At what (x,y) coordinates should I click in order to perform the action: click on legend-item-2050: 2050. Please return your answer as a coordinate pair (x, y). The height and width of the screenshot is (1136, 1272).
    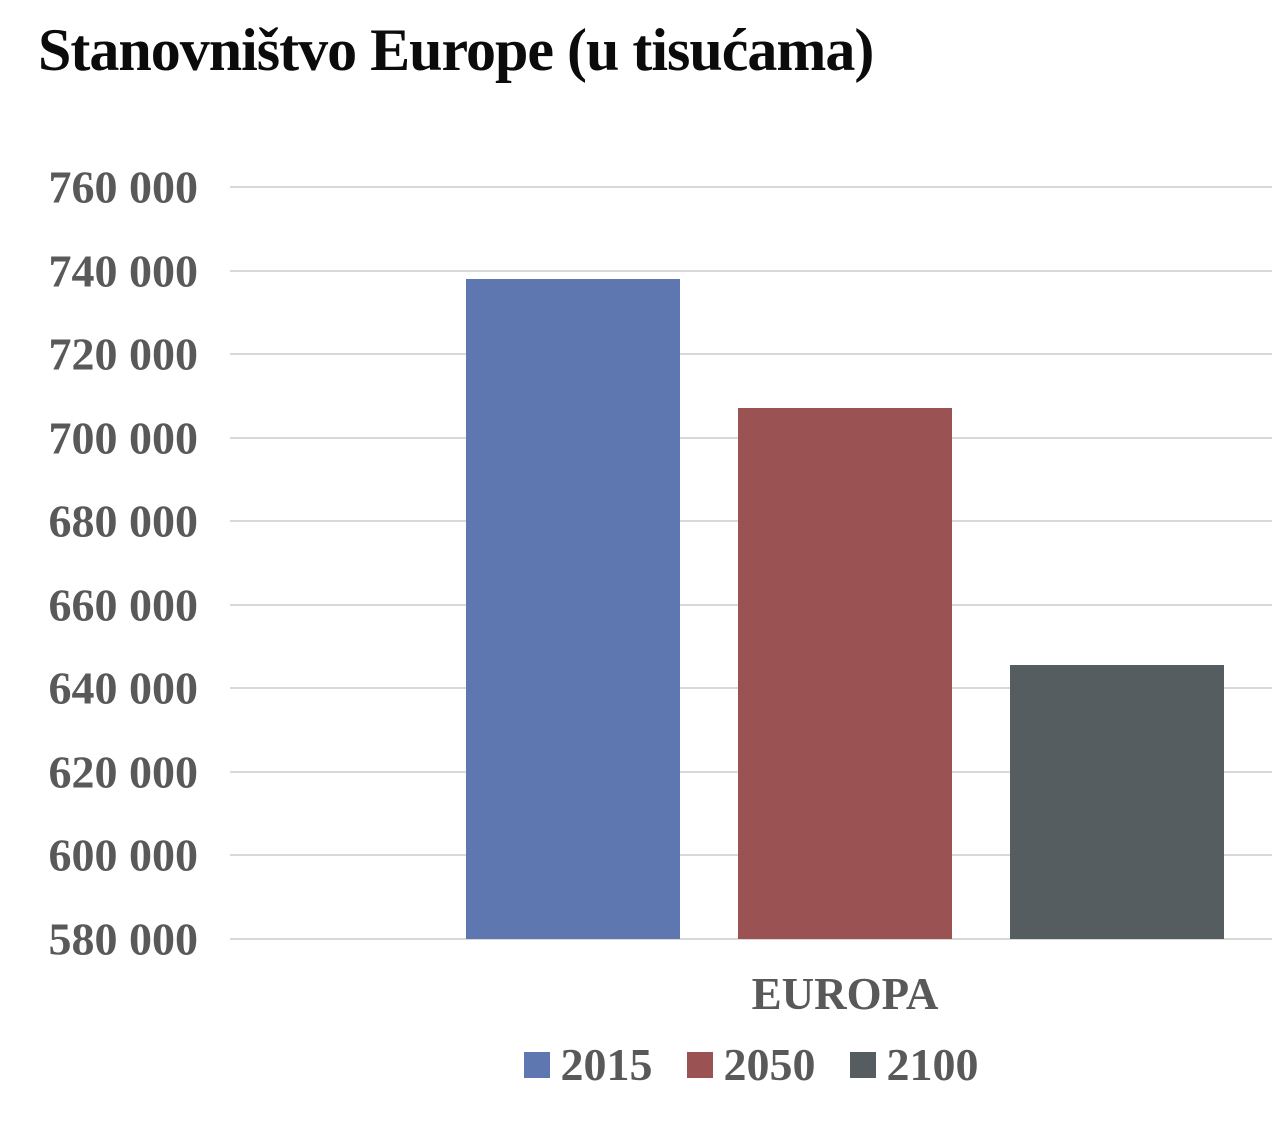
    Looking at the image, I should click on (751, 1064).